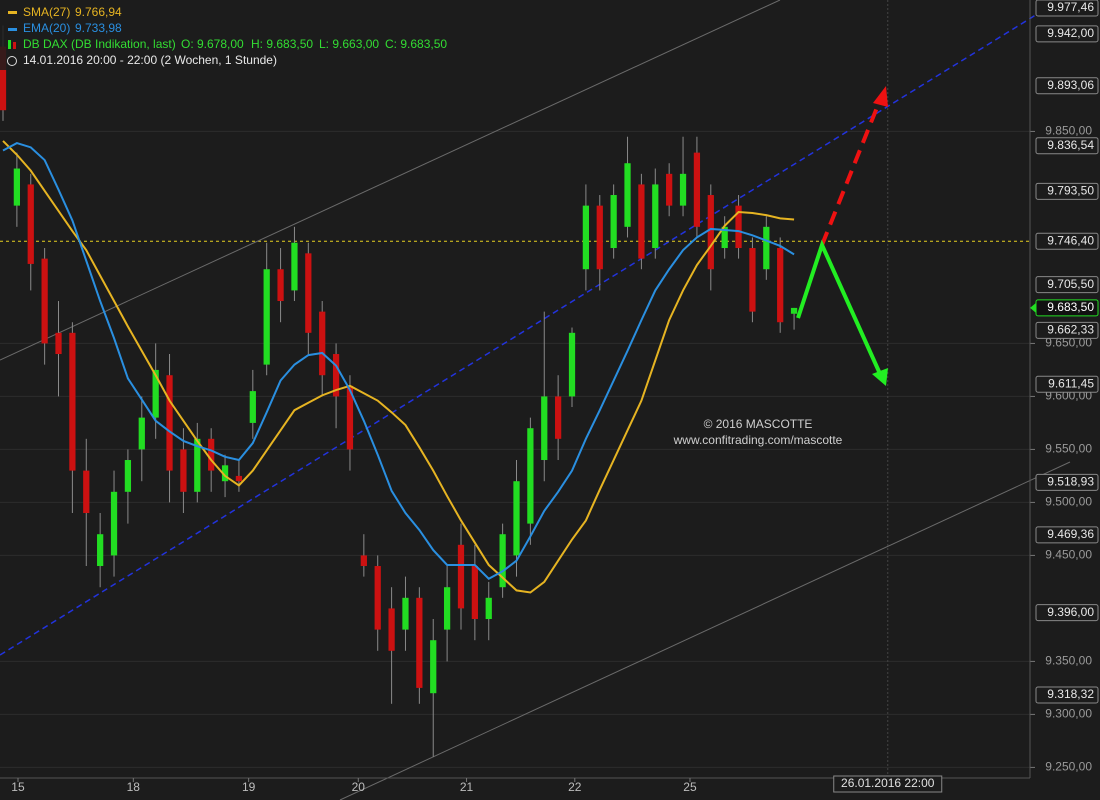 Image resolution: width=1100 pixels, height=800 pixels. Describe the element at coordinates (1070, 145) in the screenshot. I see `price-label: 9.836,54` at that location.